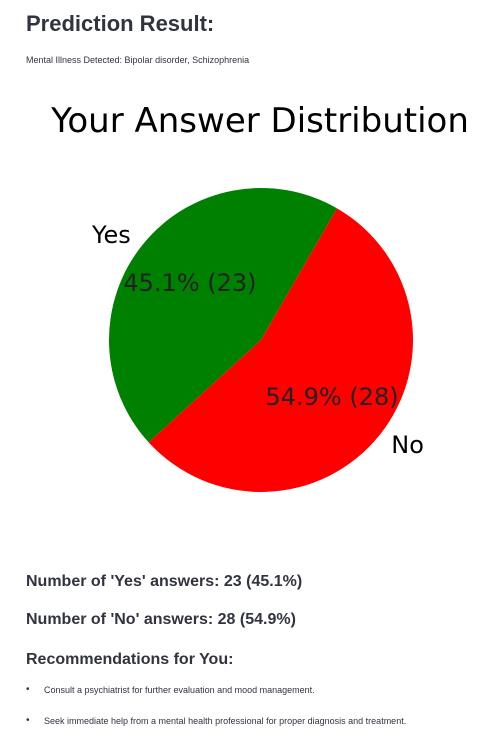 The width and height of the screenshot is (501, 745). I want to click on recommendations-heading: Recommendations for You:, so click(130, 659).